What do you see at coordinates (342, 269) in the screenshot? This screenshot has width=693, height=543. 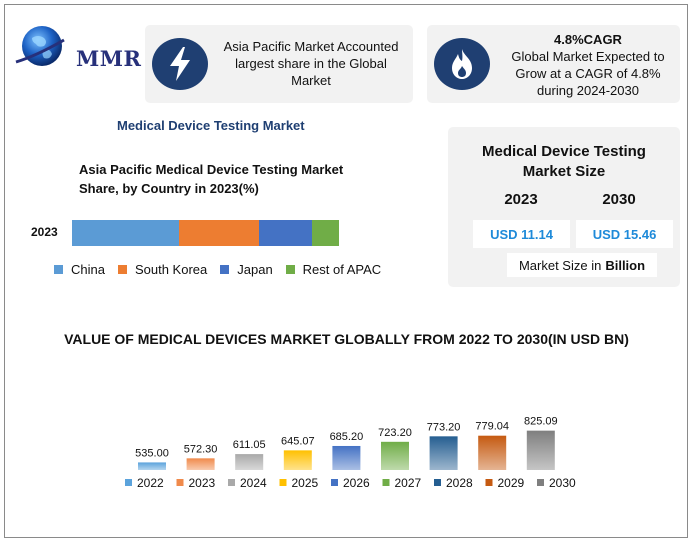 I see `share-legend-label: Rest of APAC` at bounding box center [342, 269].